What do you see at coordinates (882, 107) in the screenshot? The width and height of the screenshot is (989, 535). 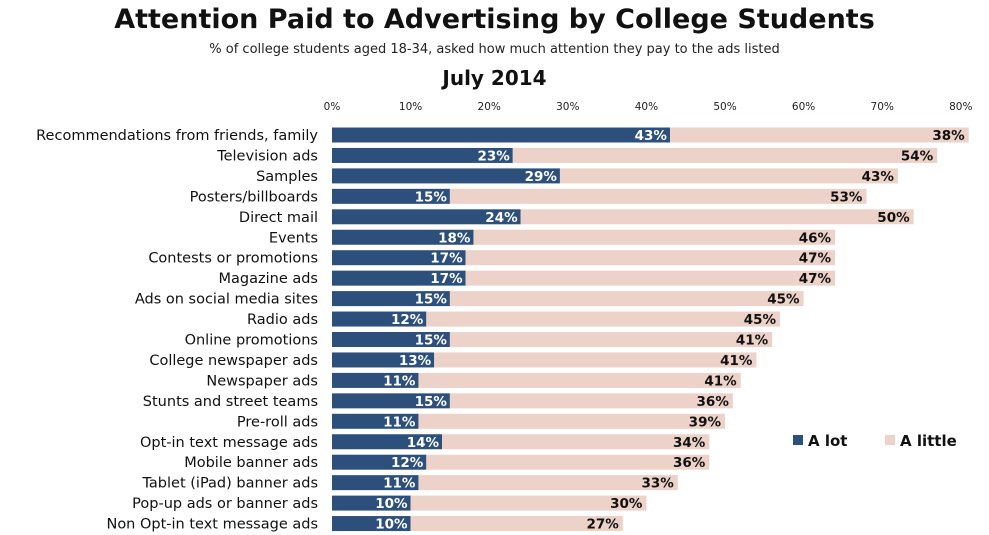 I see `x-tick-label: 70%` at bounding box center [882, 107].